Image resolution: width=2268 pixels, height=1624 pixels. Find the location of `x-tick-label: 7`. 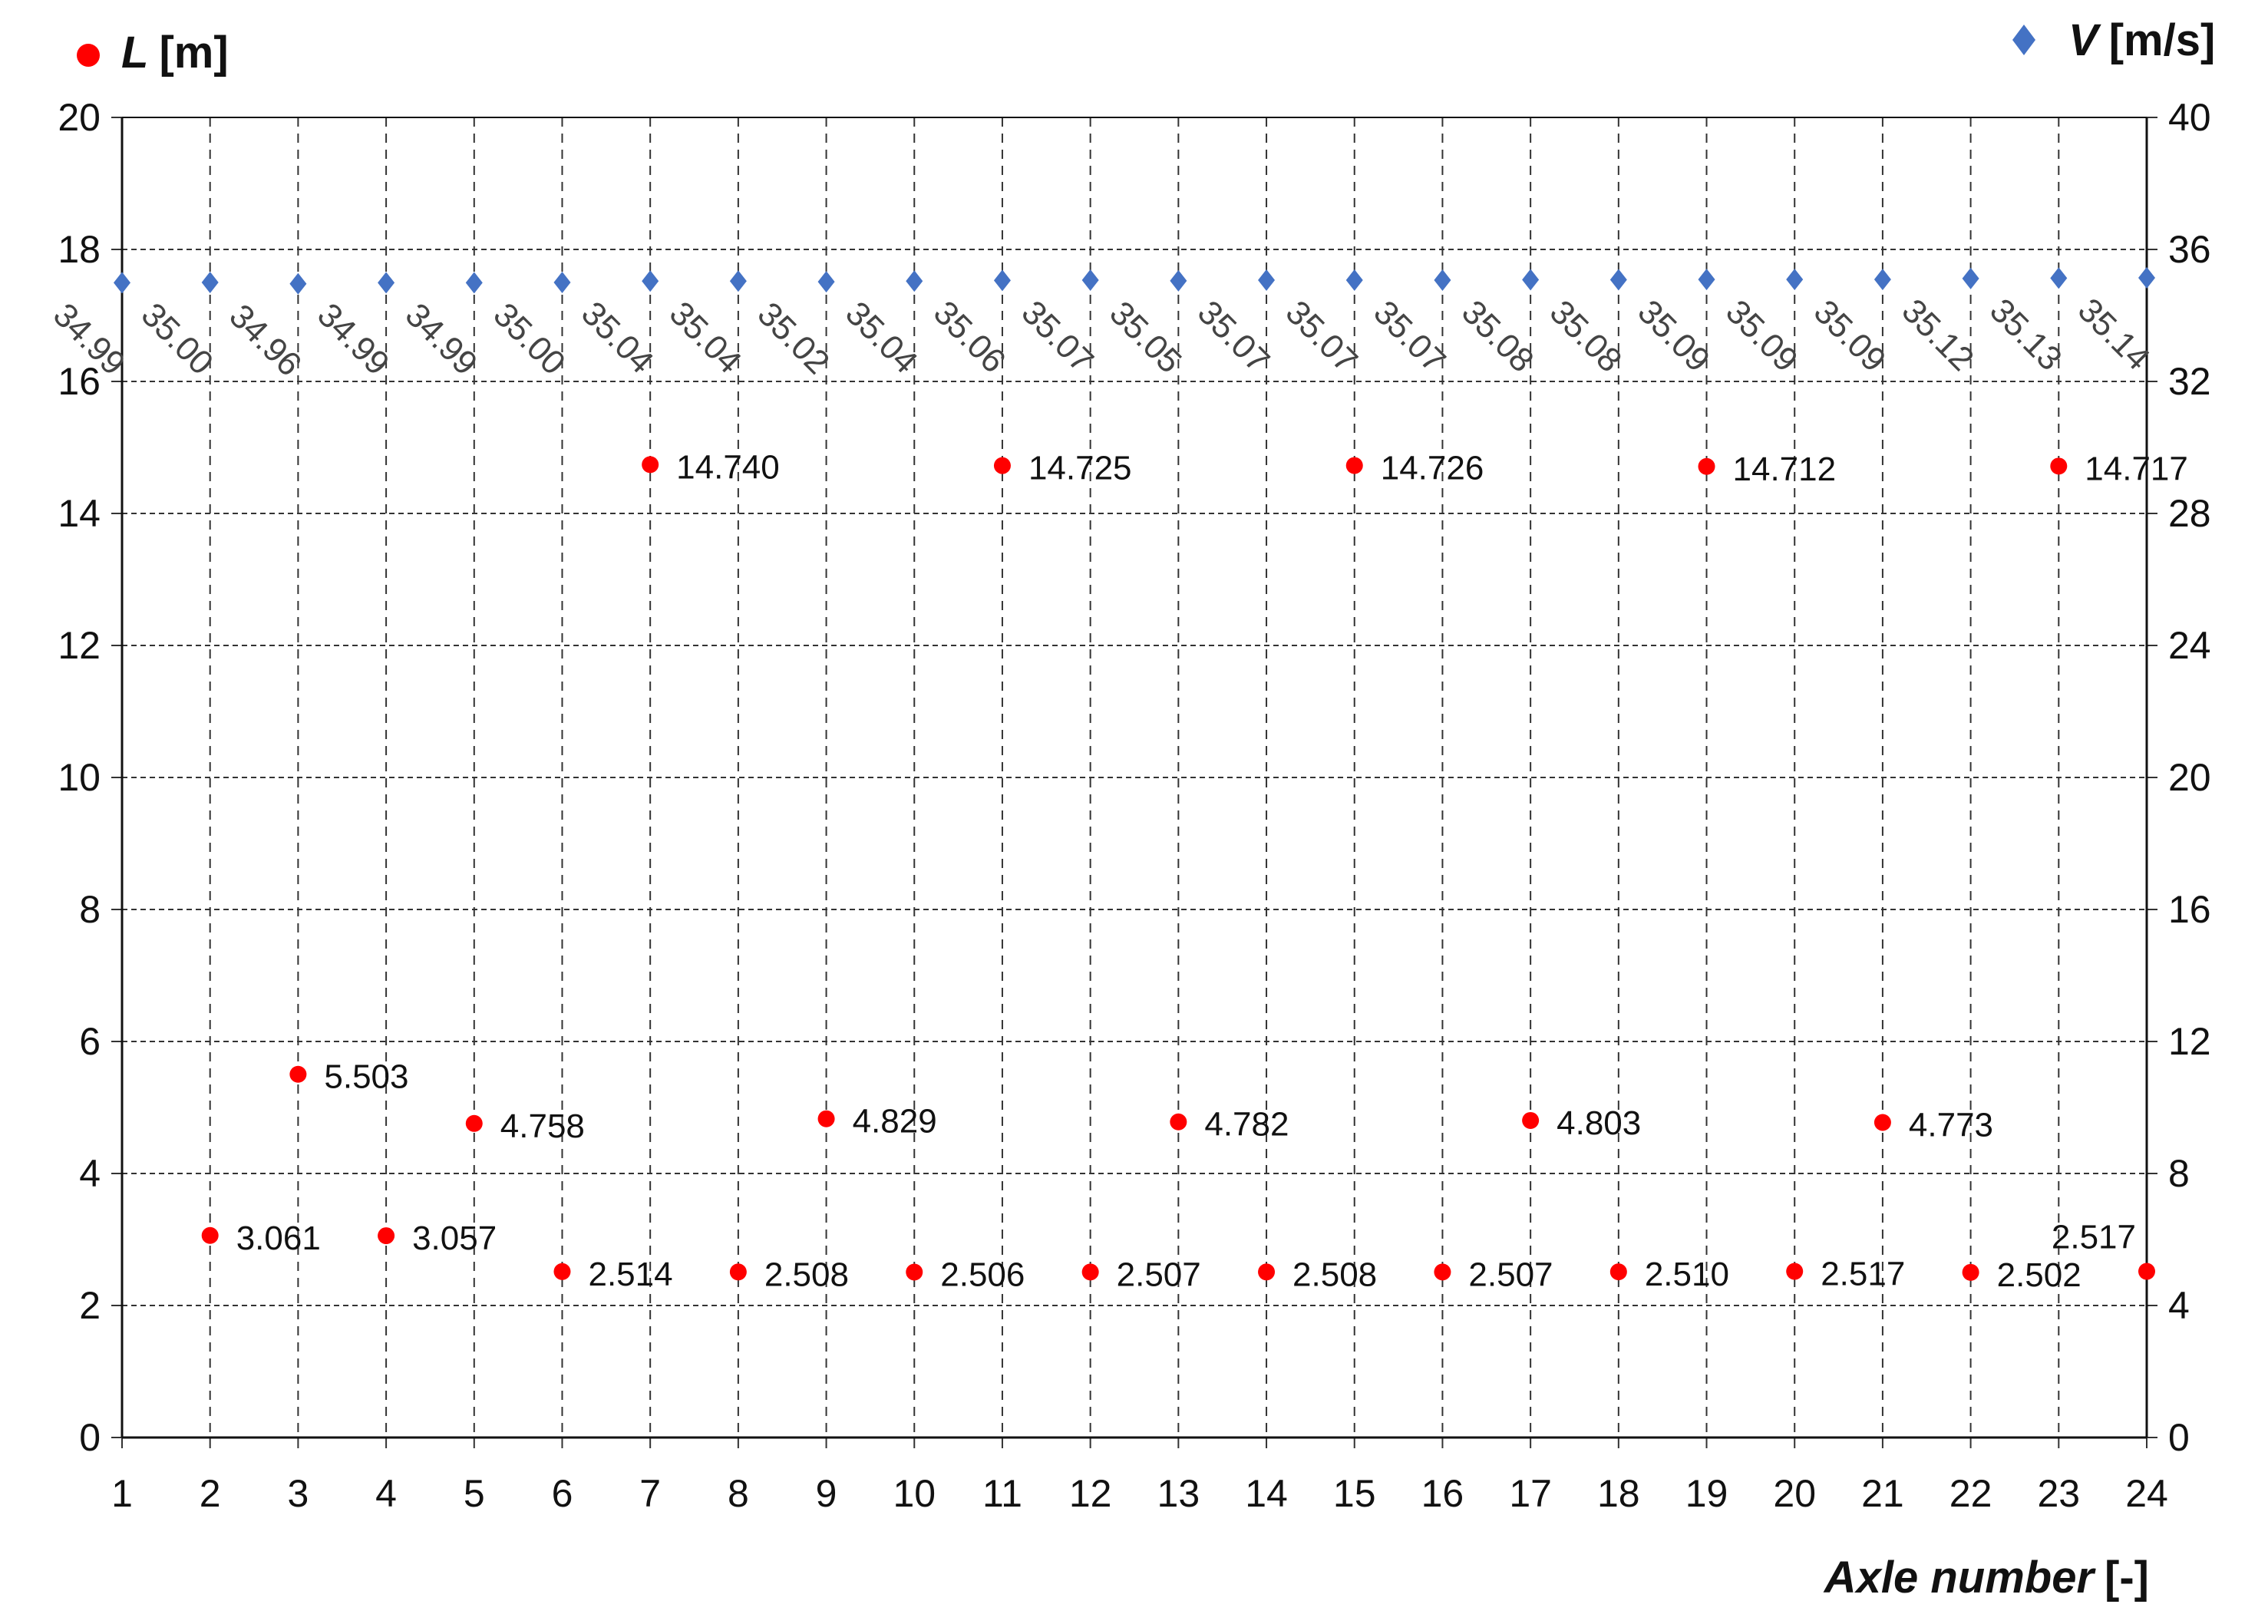

x-tick-label: 7 is located at coordinates (650, 1493).